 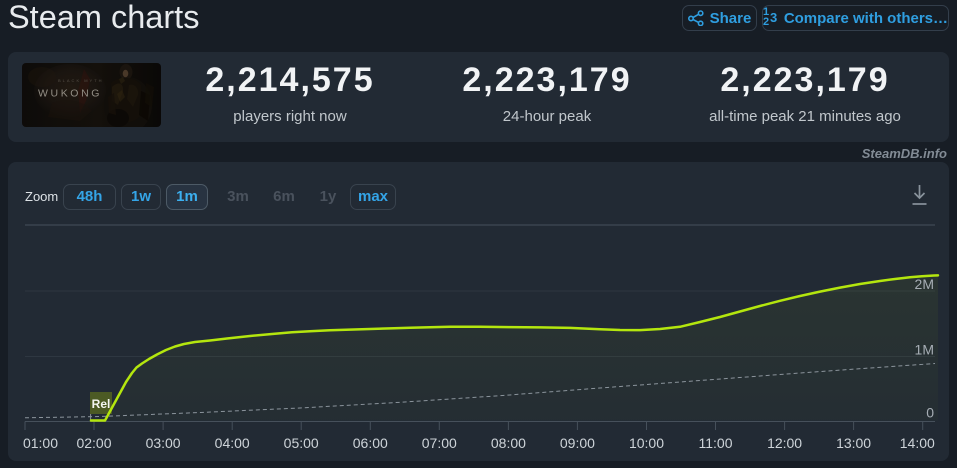 What do you see at coordinates (301, 443) in the screenshot?
I see `svg-text: 05:00` at bounding box center [301, 443].